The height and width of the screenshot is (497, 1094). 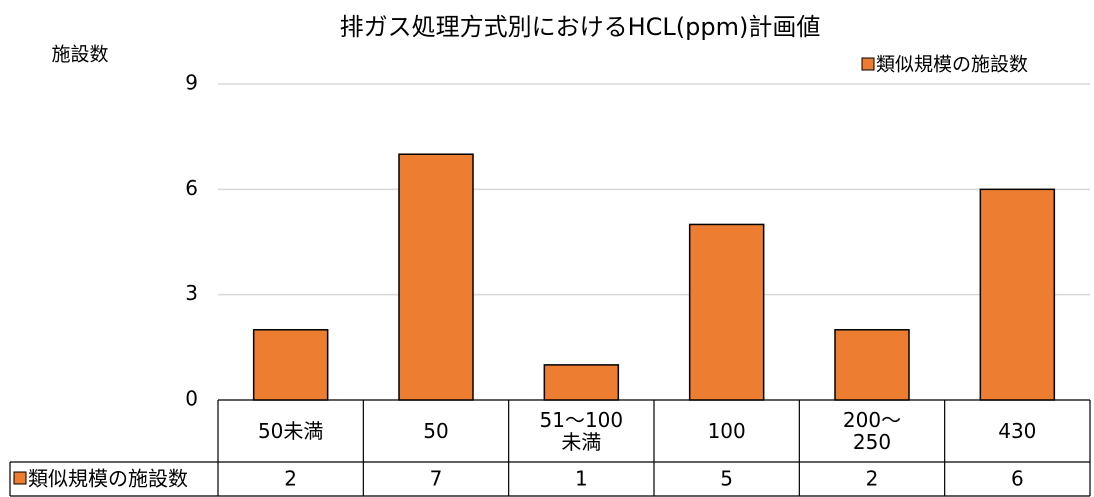 What do you see at coordinates (191, 399) in the screenshot?
I see `y-tick-label: 0` at bounding box center [191, 399].